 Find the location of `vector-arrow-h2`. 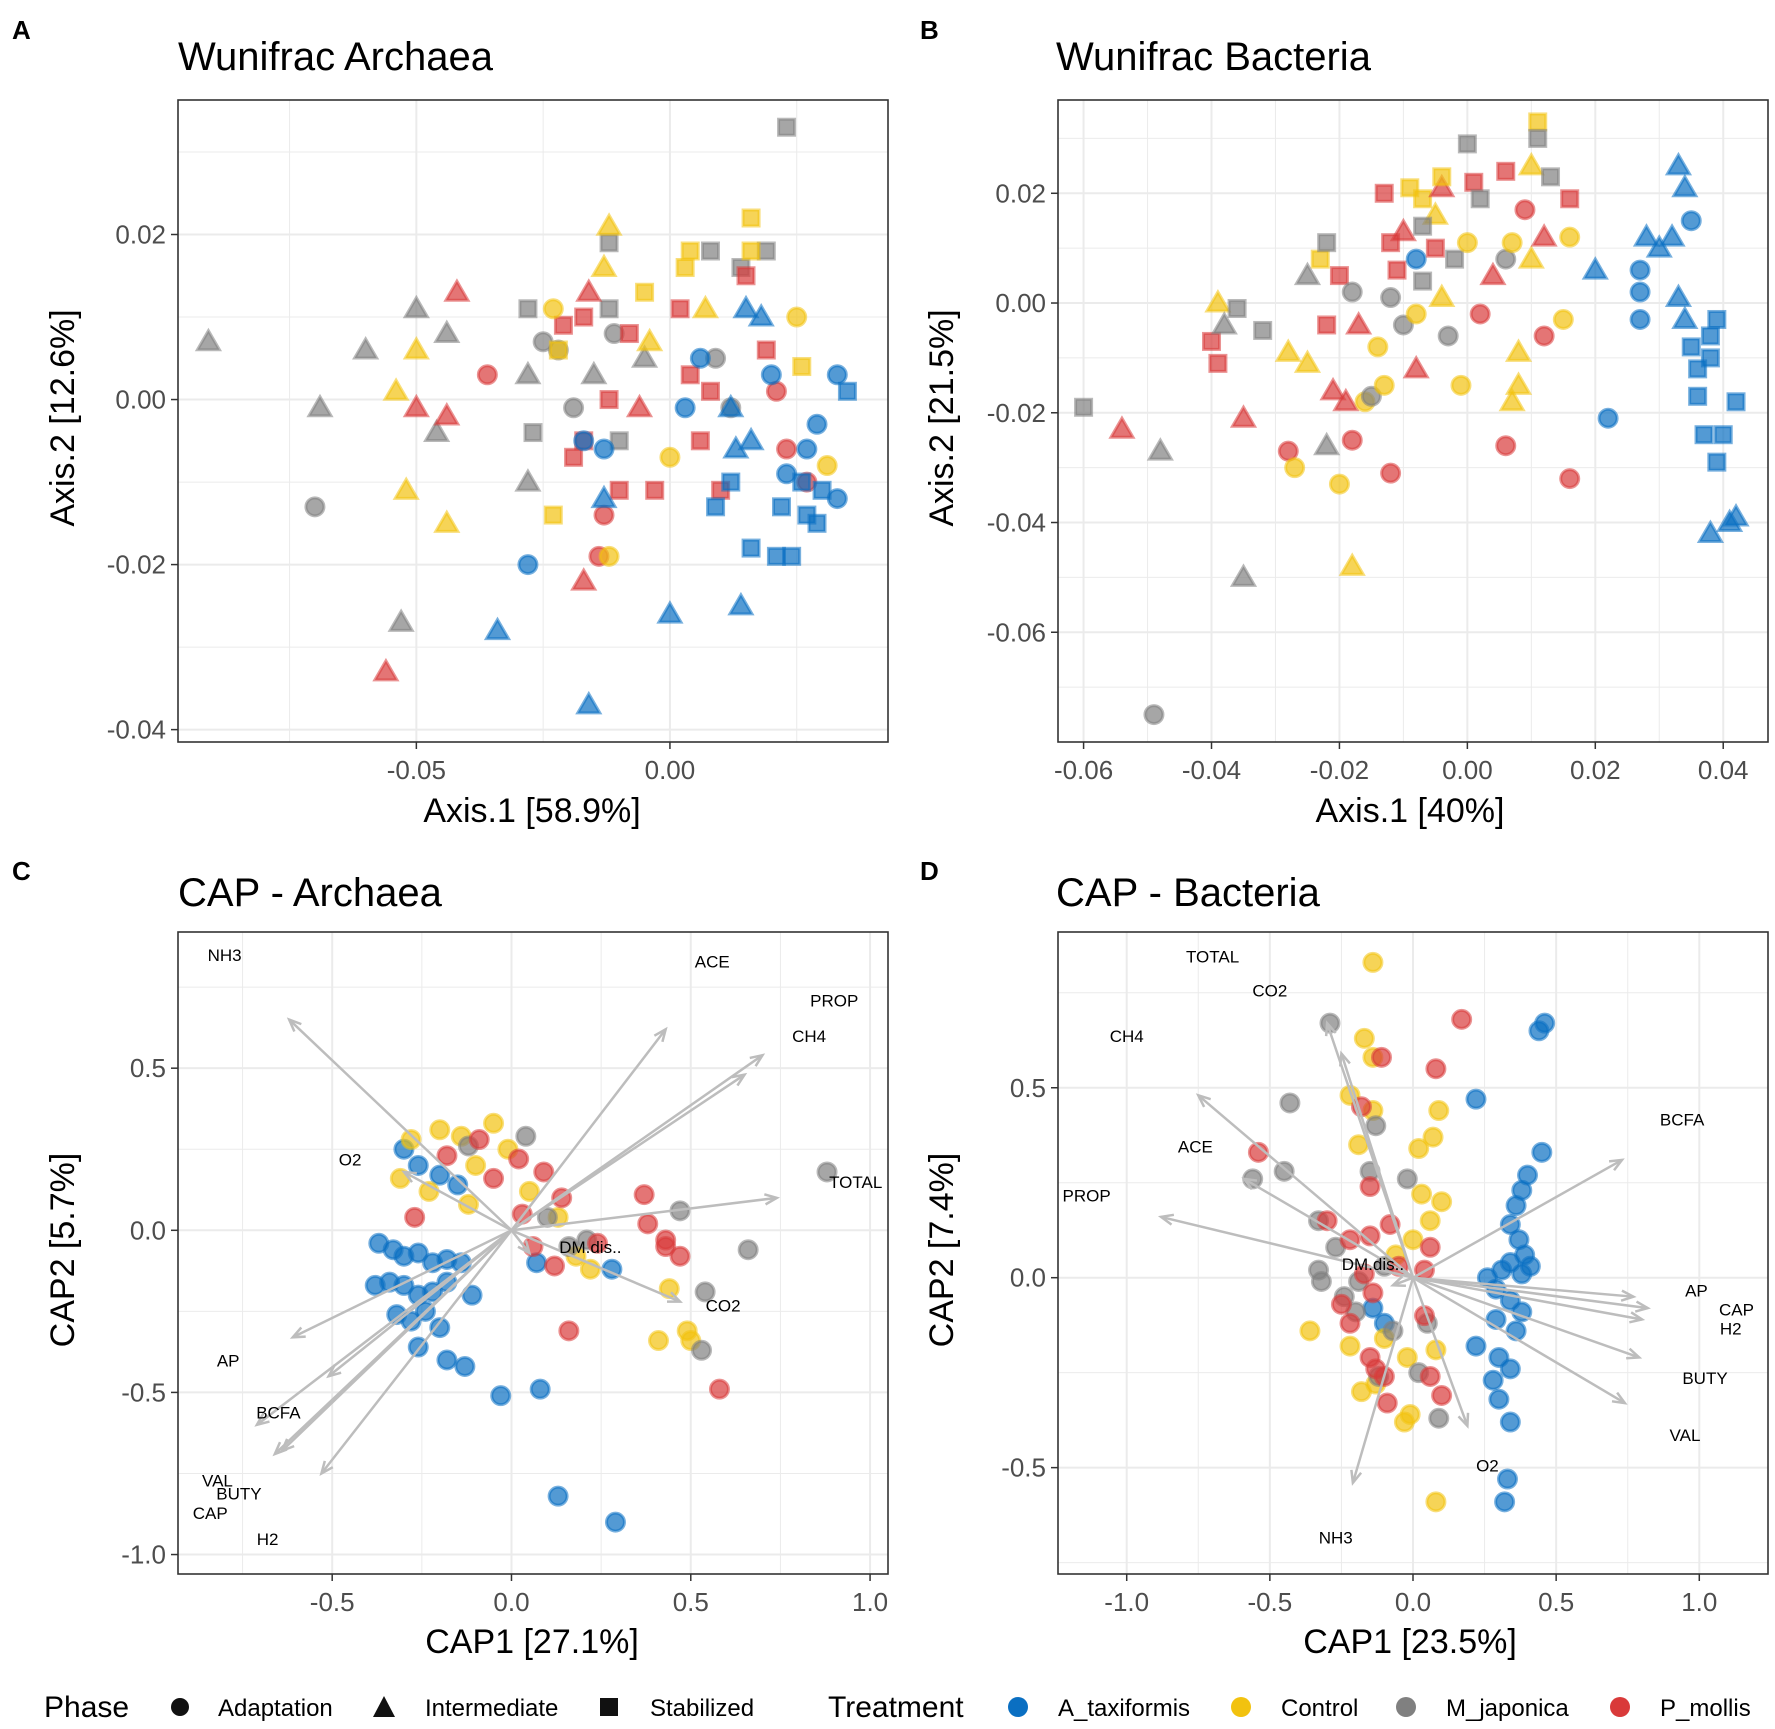

vector-arrow-h2 is located at coordinates (1527, 1298).